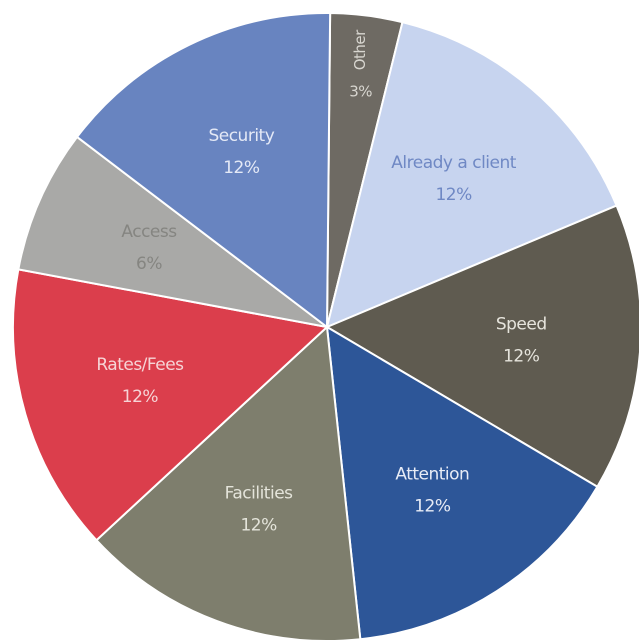 The height and width of the screenshot is (644, 639). What do you see at coordinates (432, 475) in the screenshot?
I see `slice-label: Attention` at bounding box center [432, 475].